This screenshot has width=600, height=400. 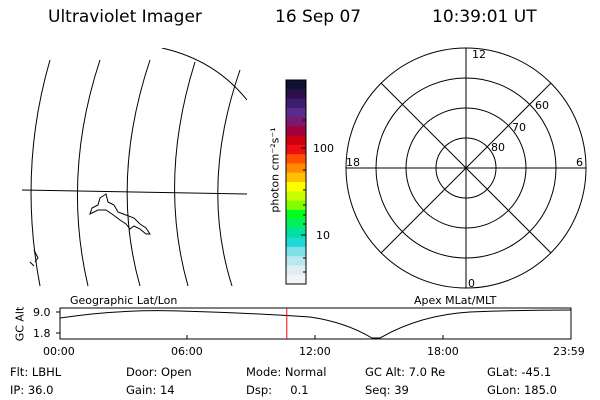 What do you see at coordinates (498, 147) in the screenshot?
I see `mlat-label-80: 80` at bounding box center [498, 147].